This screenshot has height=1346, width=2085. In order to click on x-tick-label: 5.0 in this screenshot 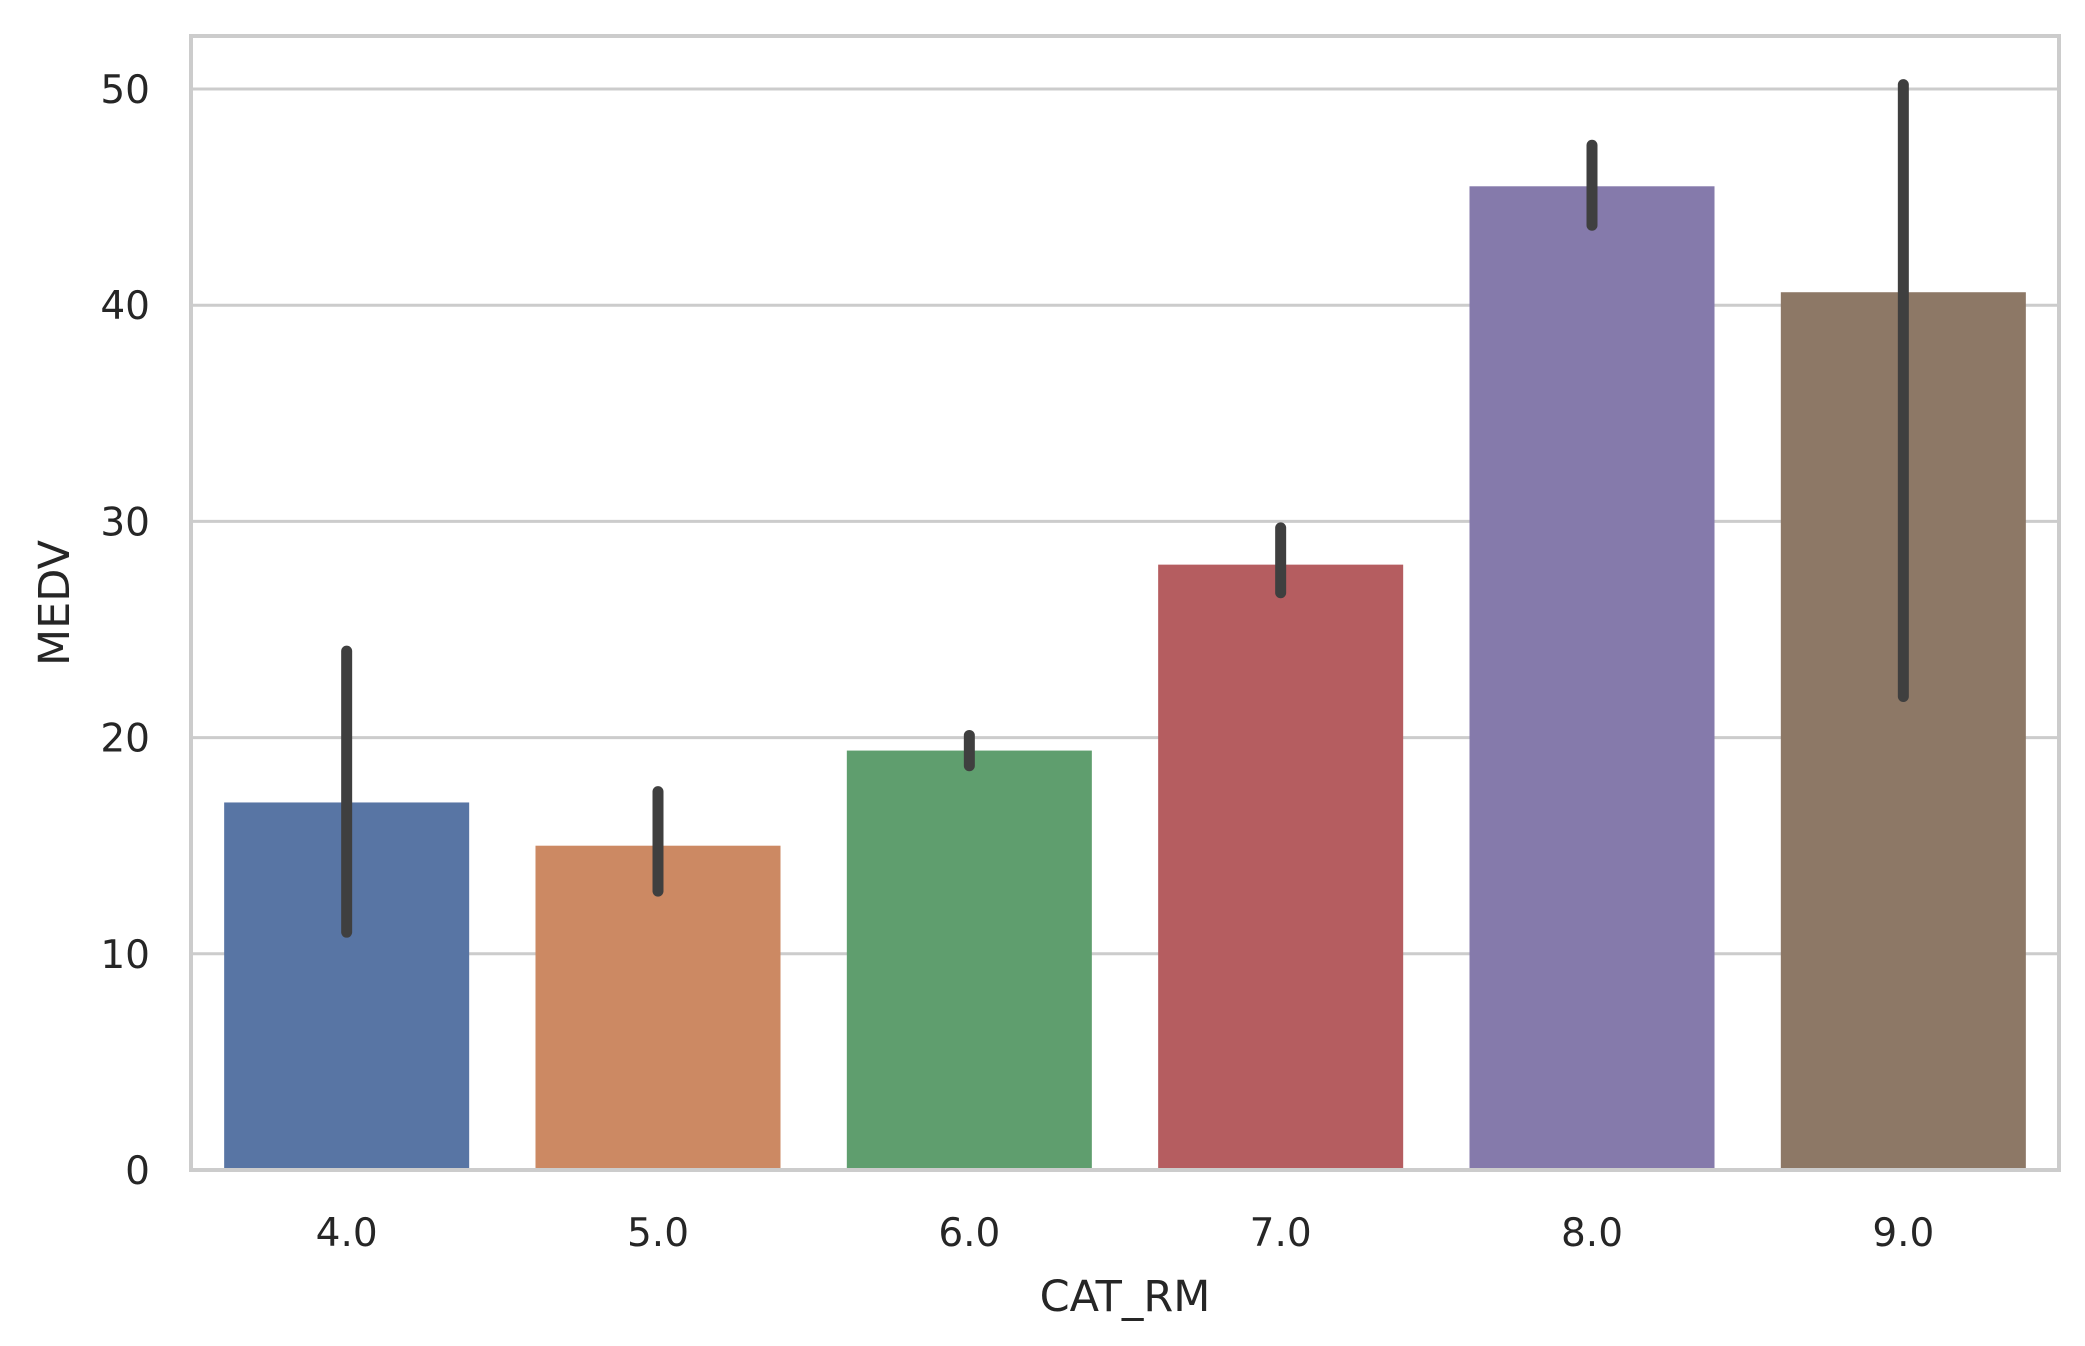, I will do `click(658, 1233)`.